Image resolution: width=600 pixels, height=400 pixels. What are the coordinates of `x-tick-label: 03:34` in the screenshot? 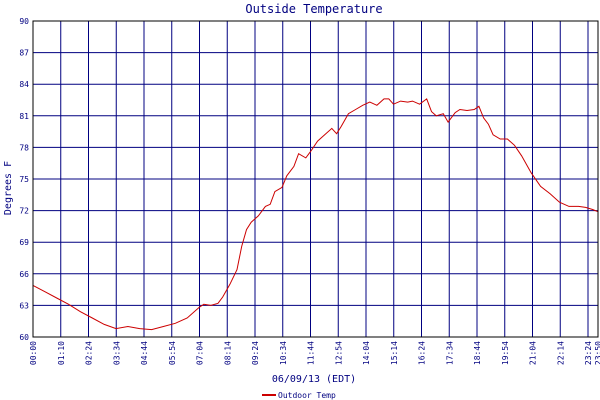 It's located at (116, 353).